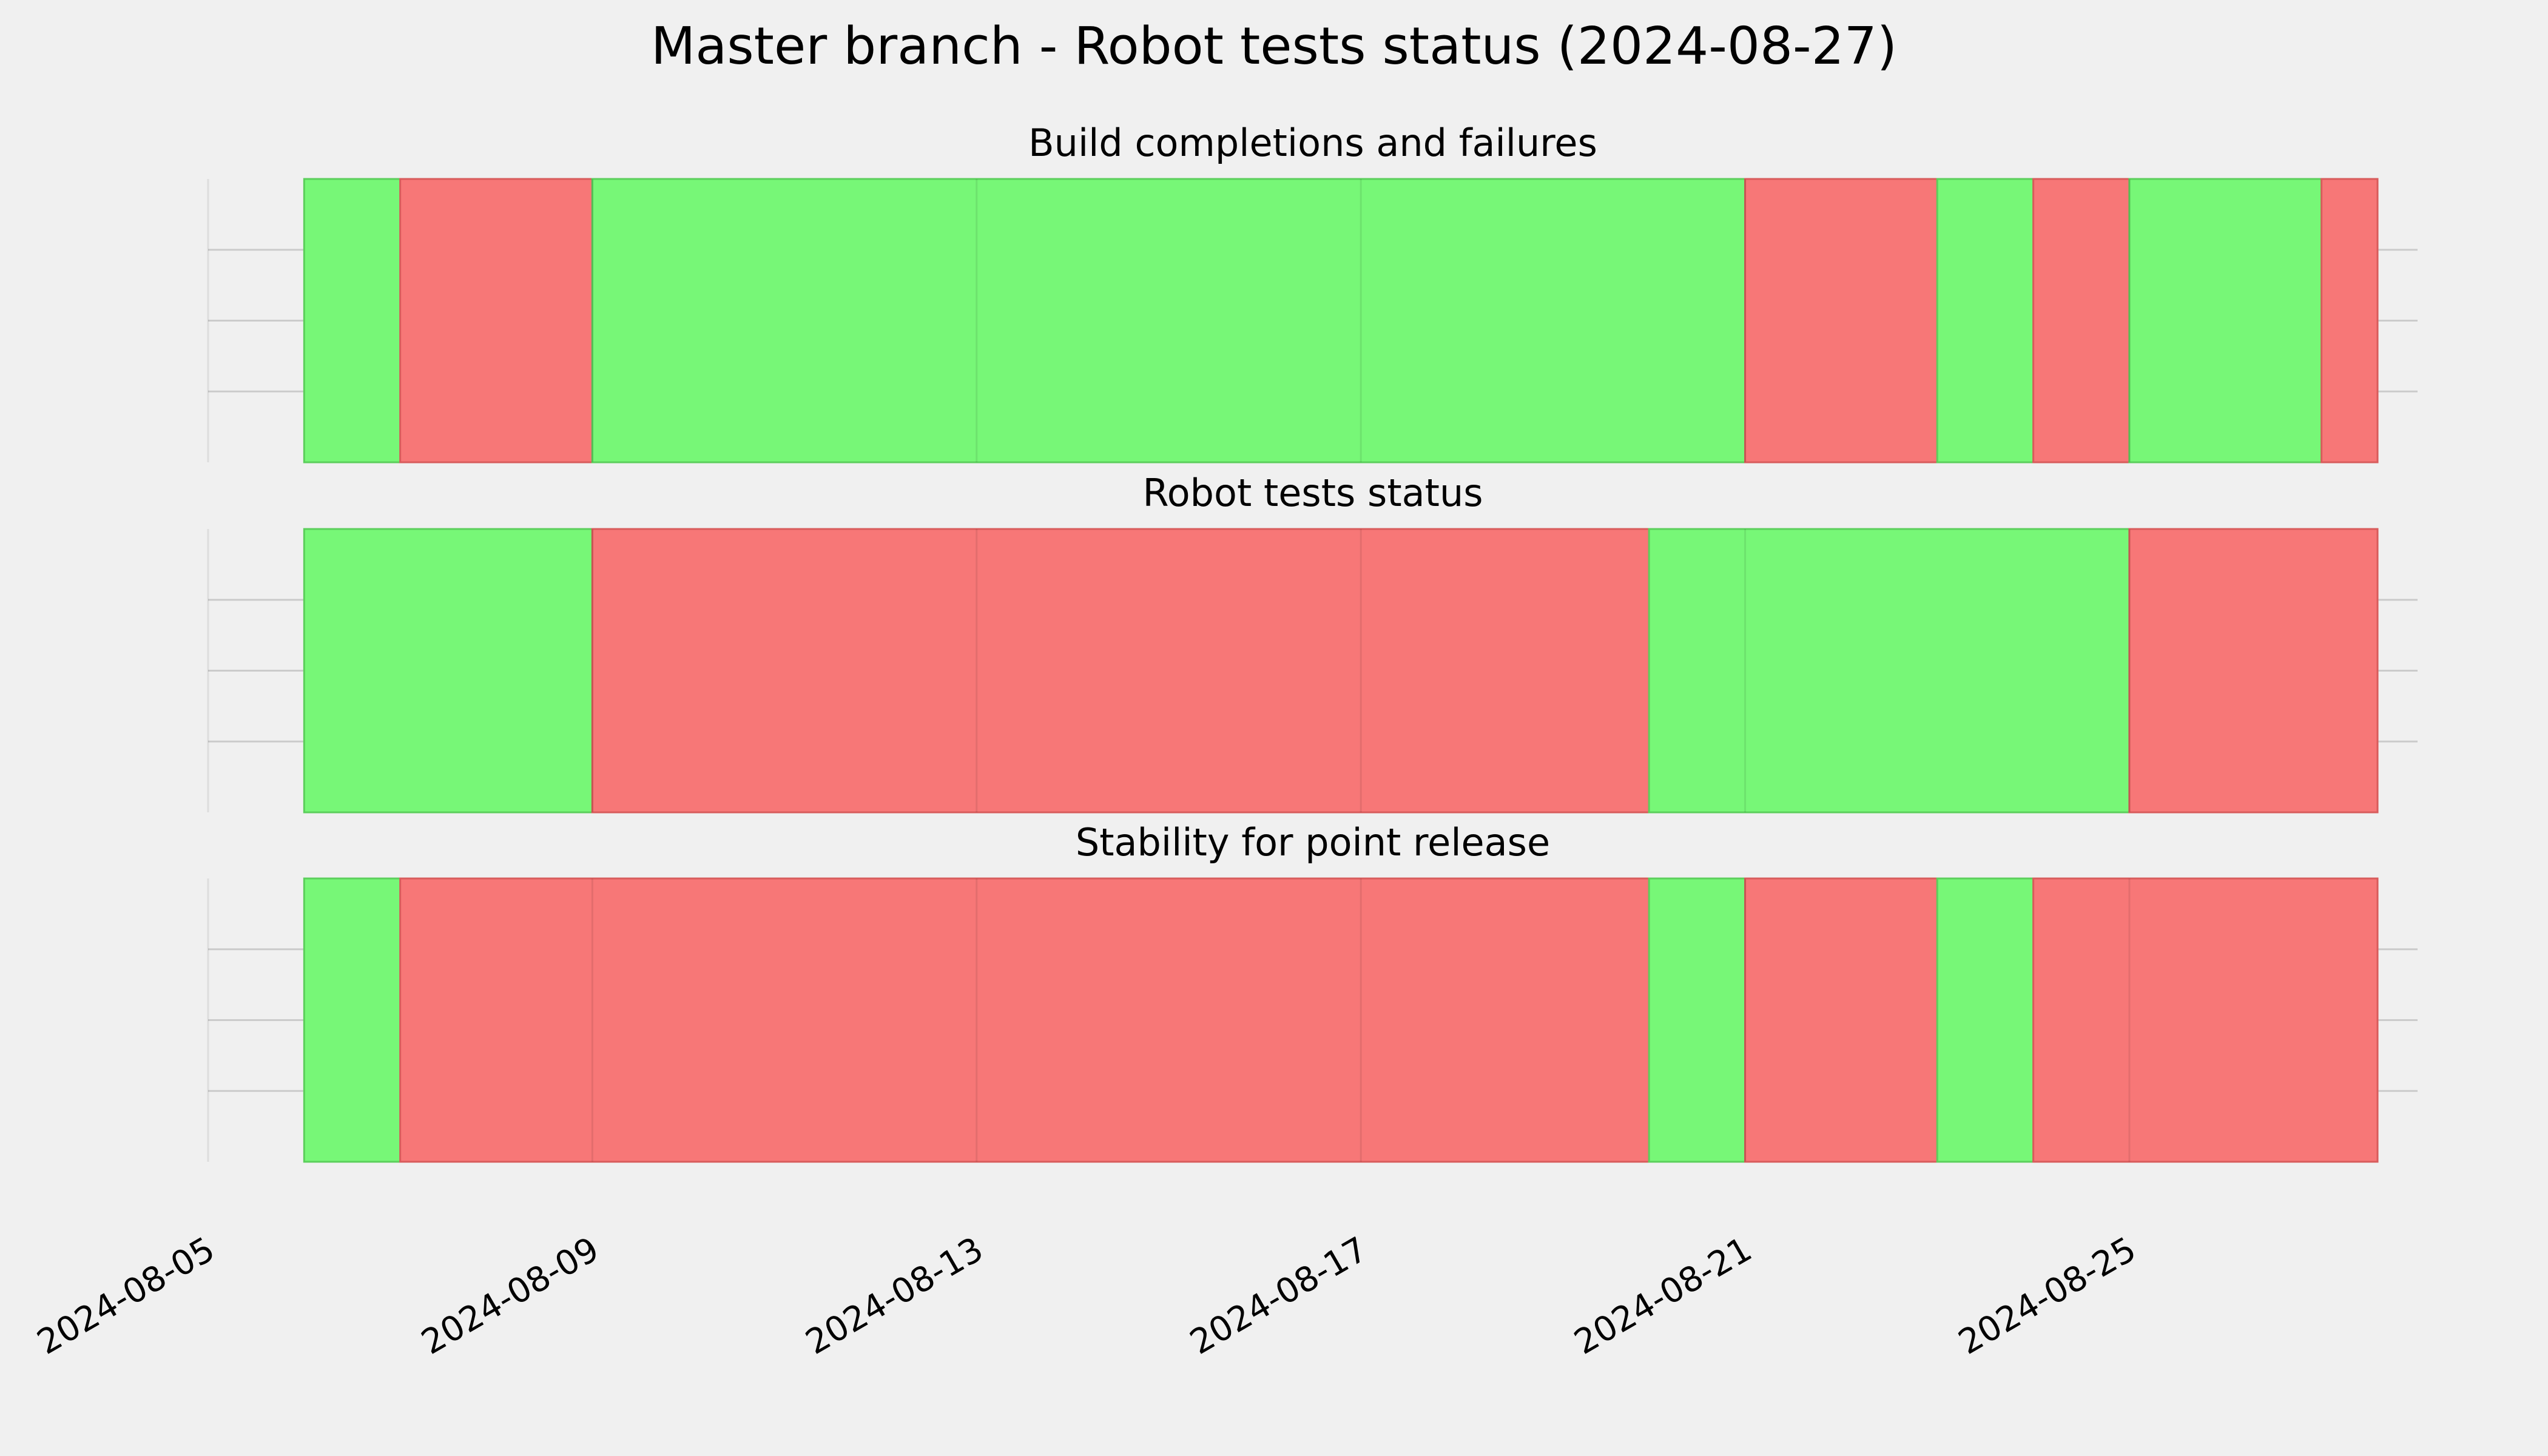  I want to click on panel-title: Build completions and failures, so click(1312, 143).